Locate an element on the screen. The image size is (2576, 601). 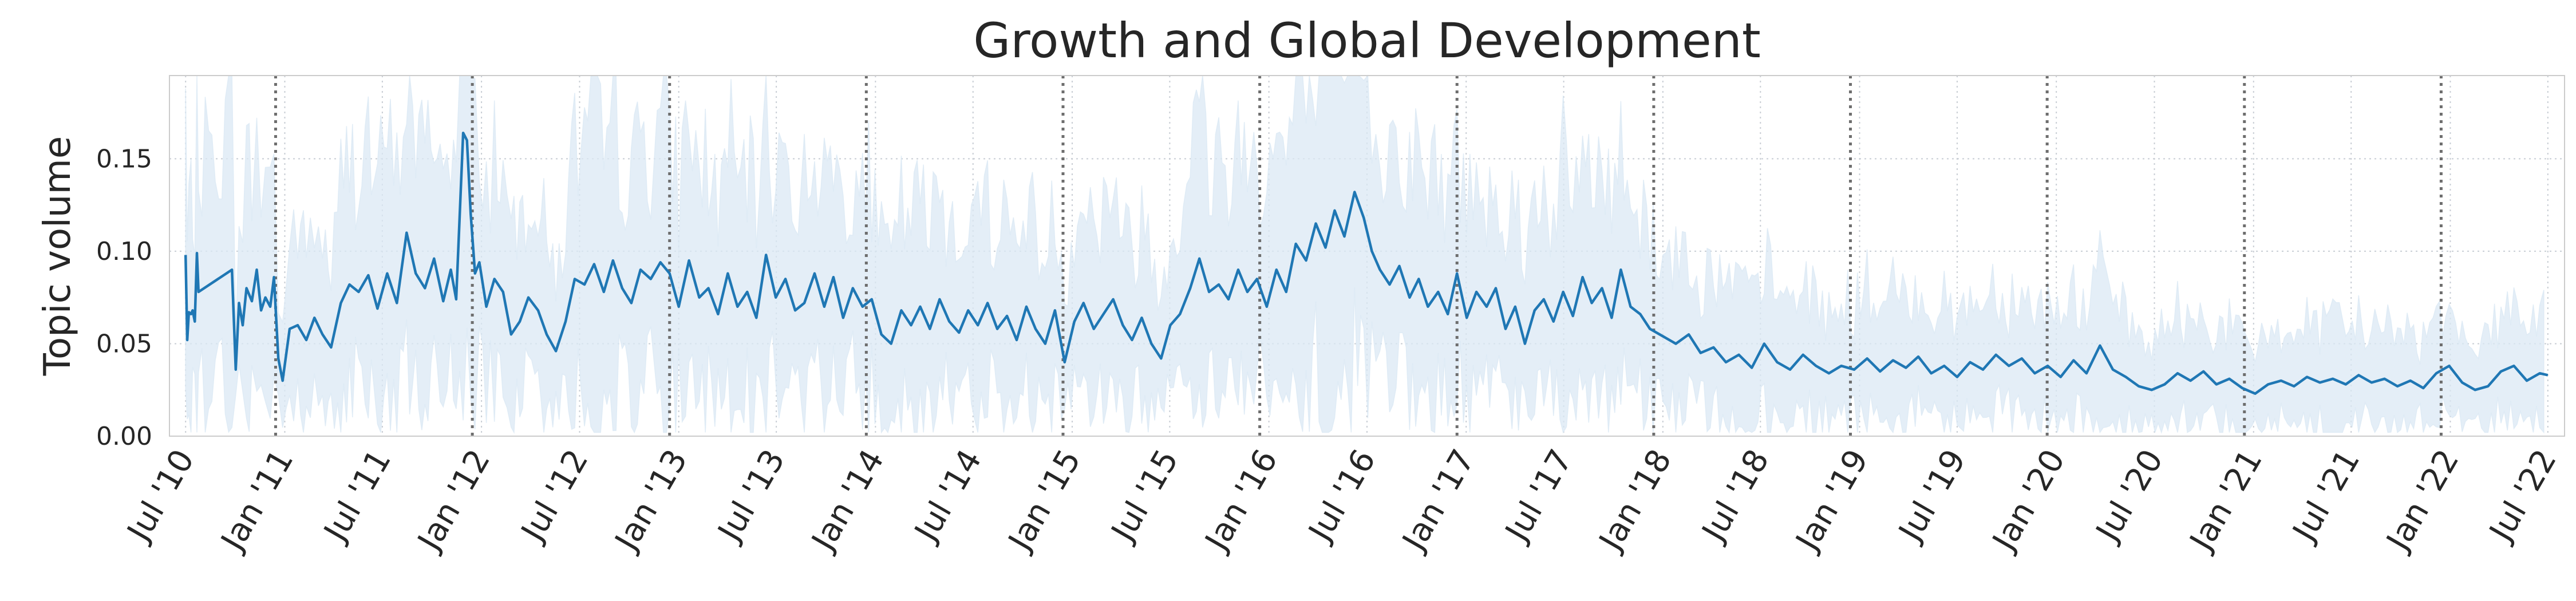
chart-title: Growth and Global Development is located at coordinates (1367, 41).